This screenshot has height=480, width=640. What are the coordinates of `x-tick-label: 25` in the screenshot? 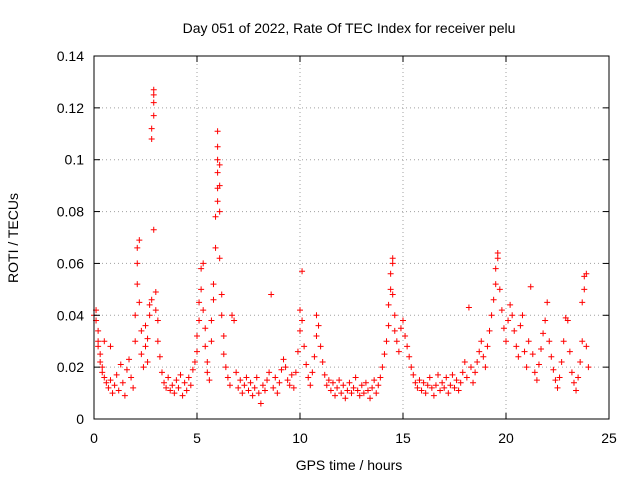 It's located at (609, 438).